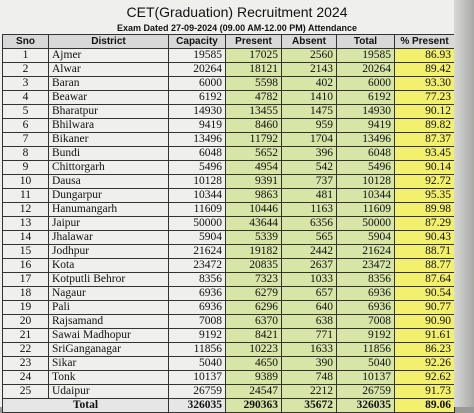  What do you see at coordinates (253, 223) in the screenshot?
I see `present-cell: 43644` at bounding box center [253, 223].